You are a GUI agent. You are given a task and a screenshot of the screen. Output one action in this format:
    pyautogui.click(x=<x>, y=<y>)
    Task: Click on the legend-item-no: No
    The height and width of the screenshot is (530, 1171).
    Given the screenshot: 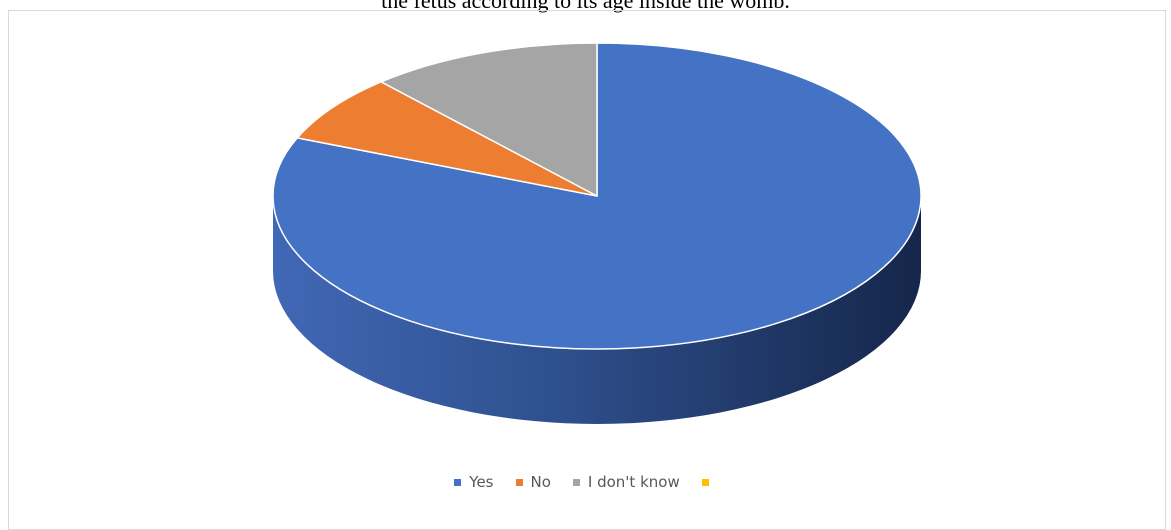 What is the action you would take?
    pyautogui.click(x=533, y=482)
    